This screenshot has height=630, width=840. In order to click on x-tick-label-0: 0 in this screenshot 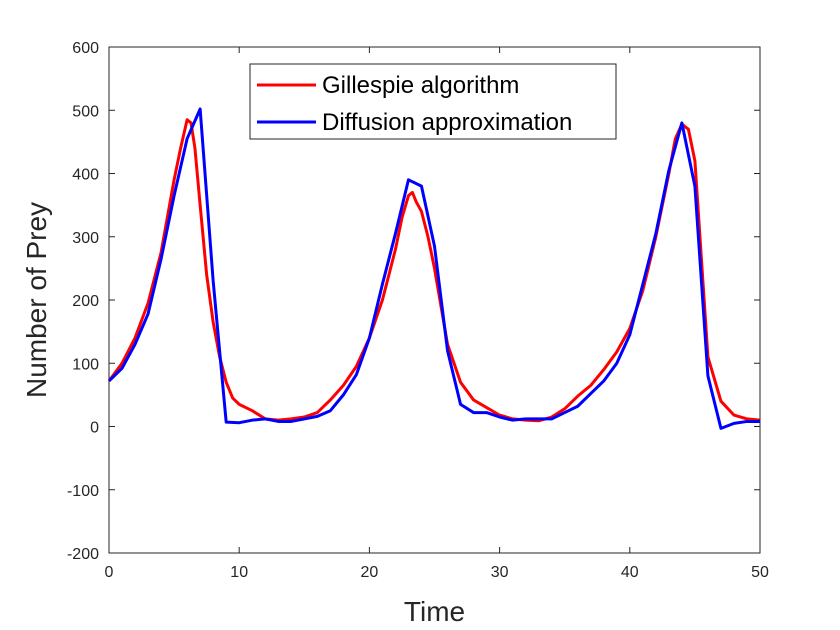, I will do `click(109, 572)`.